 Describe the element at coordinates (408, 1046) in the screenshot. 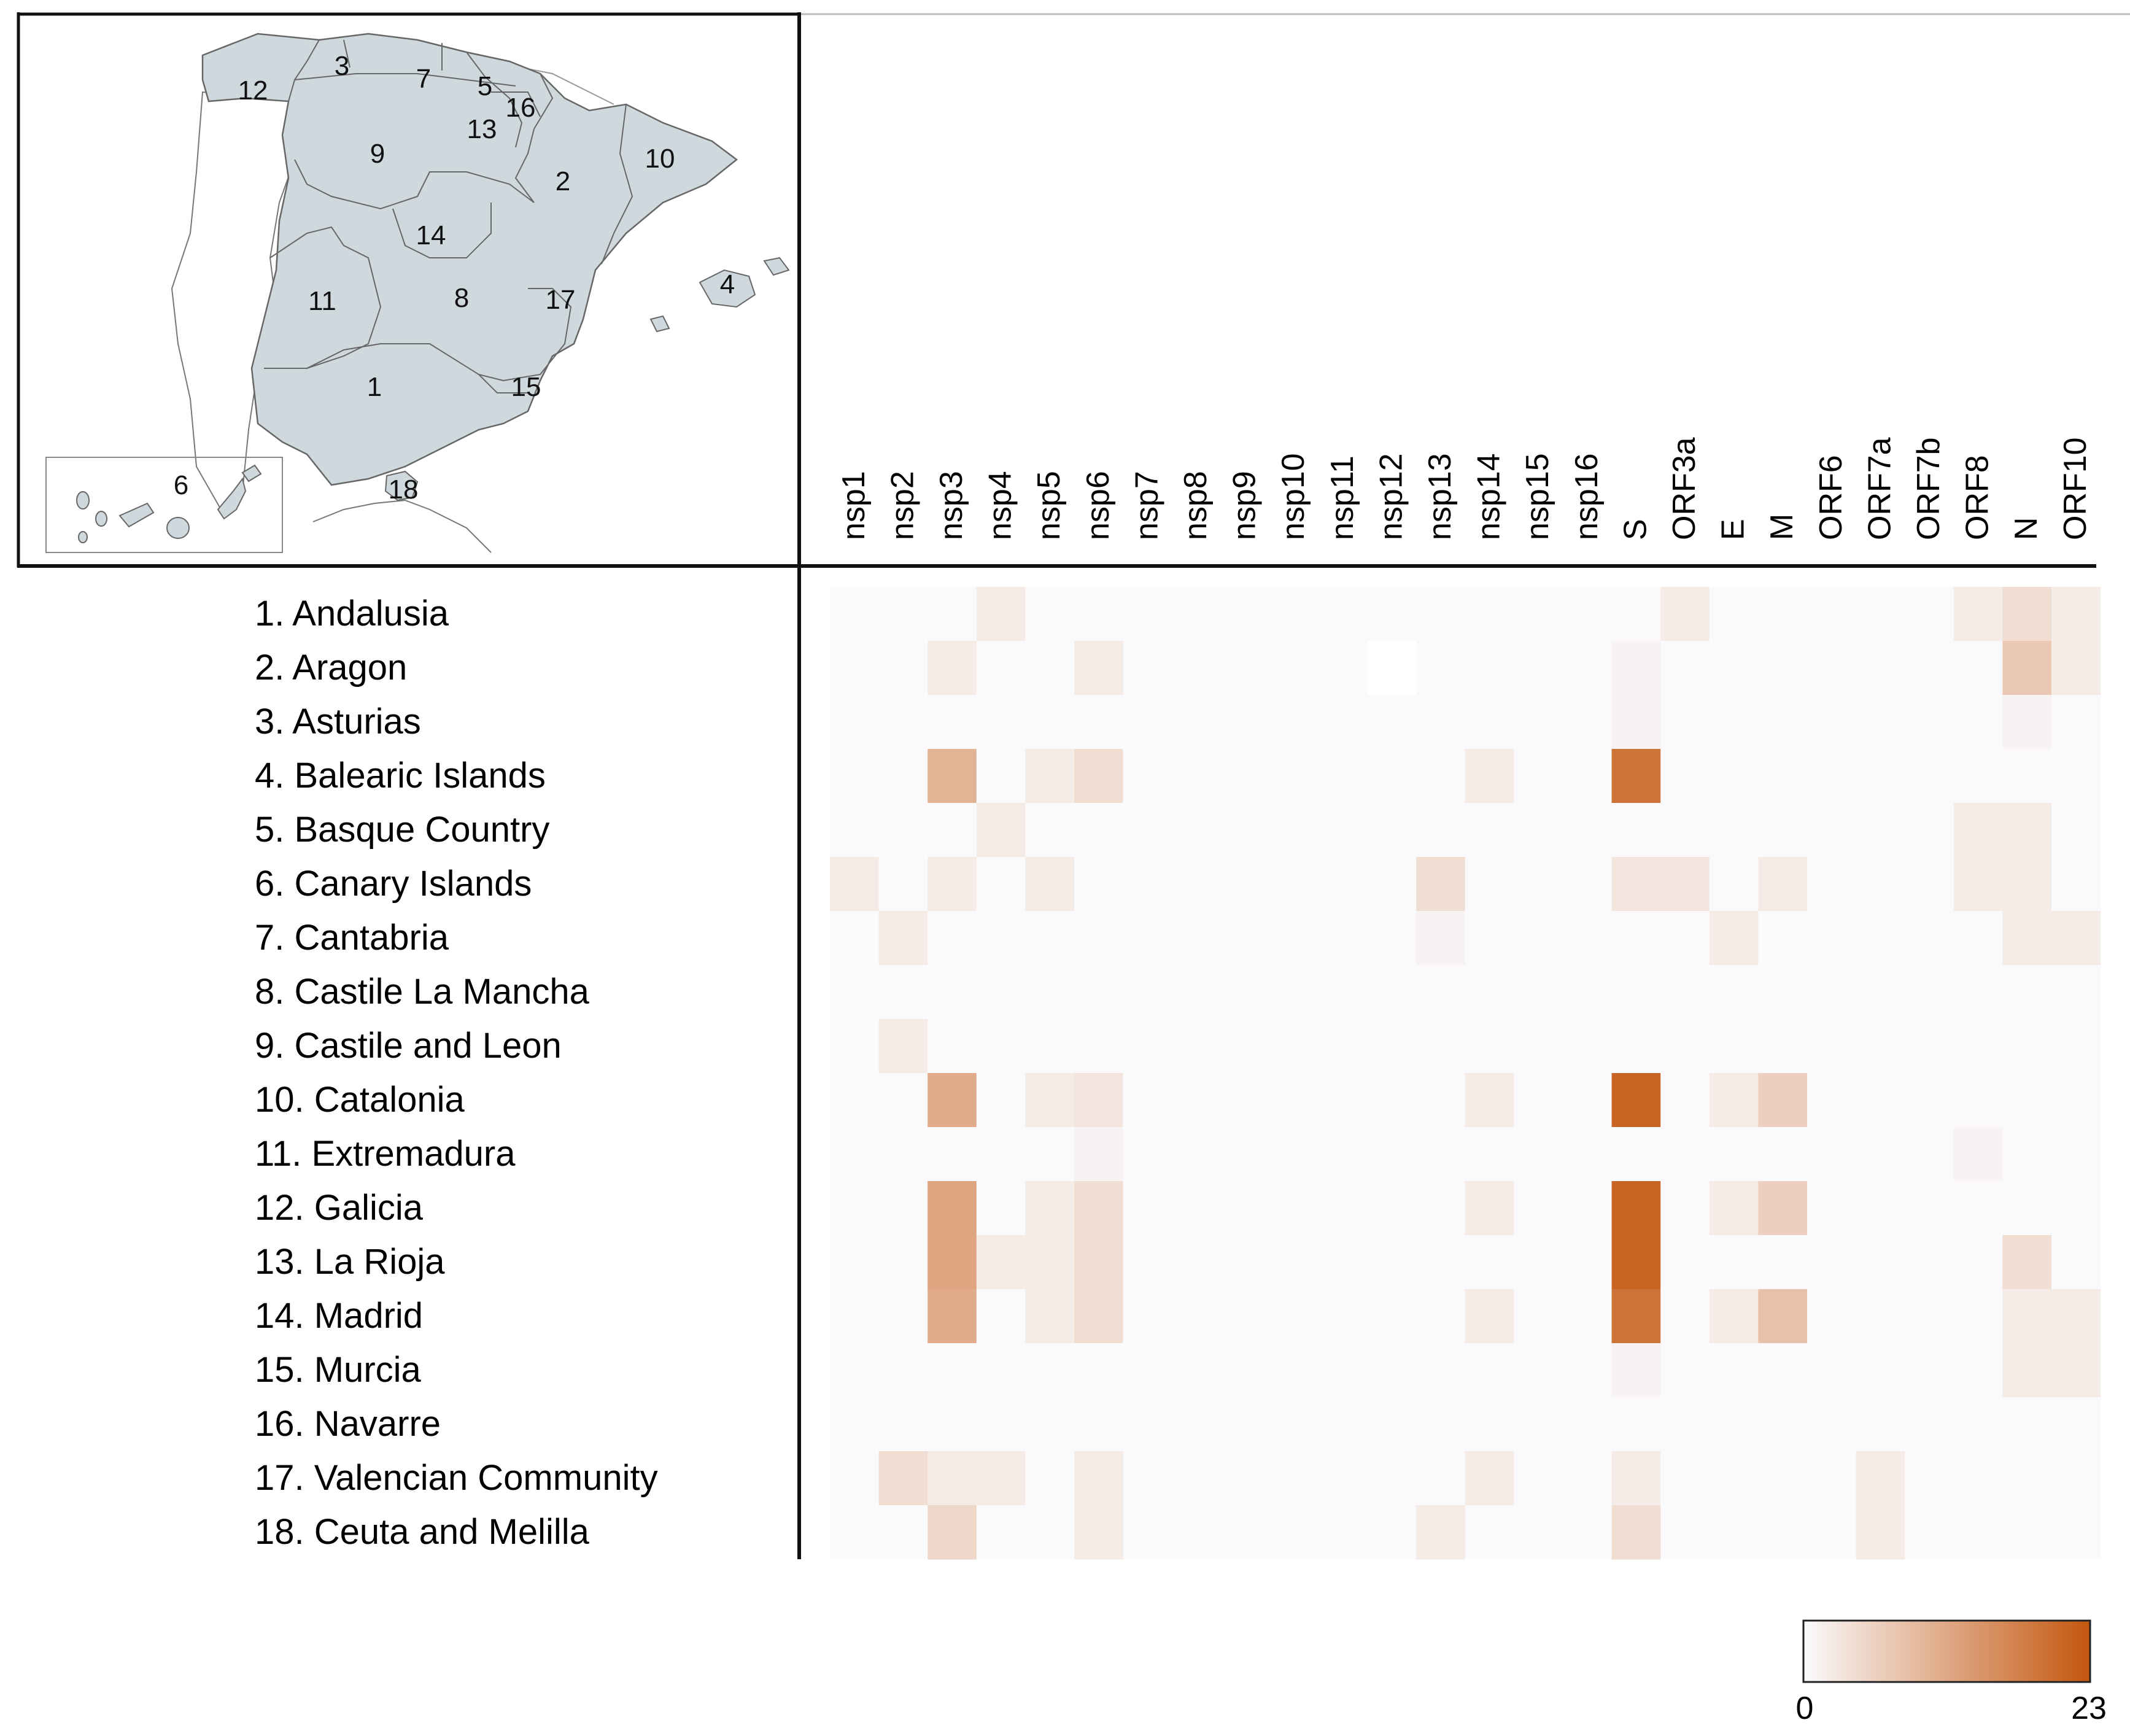

I see `row-label: 9. Castile and Leon` at that location.